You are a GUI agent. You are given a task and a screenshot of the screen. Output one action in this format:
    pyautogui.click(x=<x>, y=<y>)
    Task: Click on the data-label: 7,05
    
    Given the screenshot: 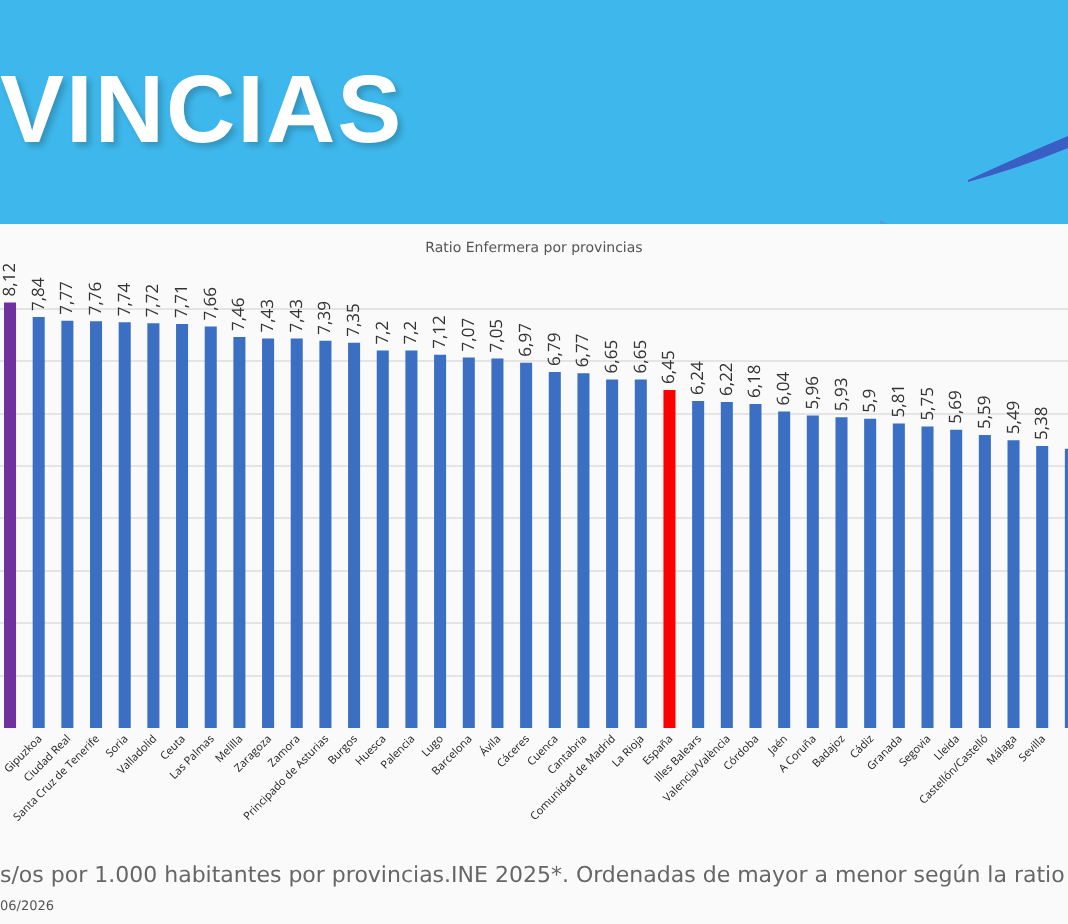 What is the action you would take?
    pyautogui.click(x=497, y=335)
    